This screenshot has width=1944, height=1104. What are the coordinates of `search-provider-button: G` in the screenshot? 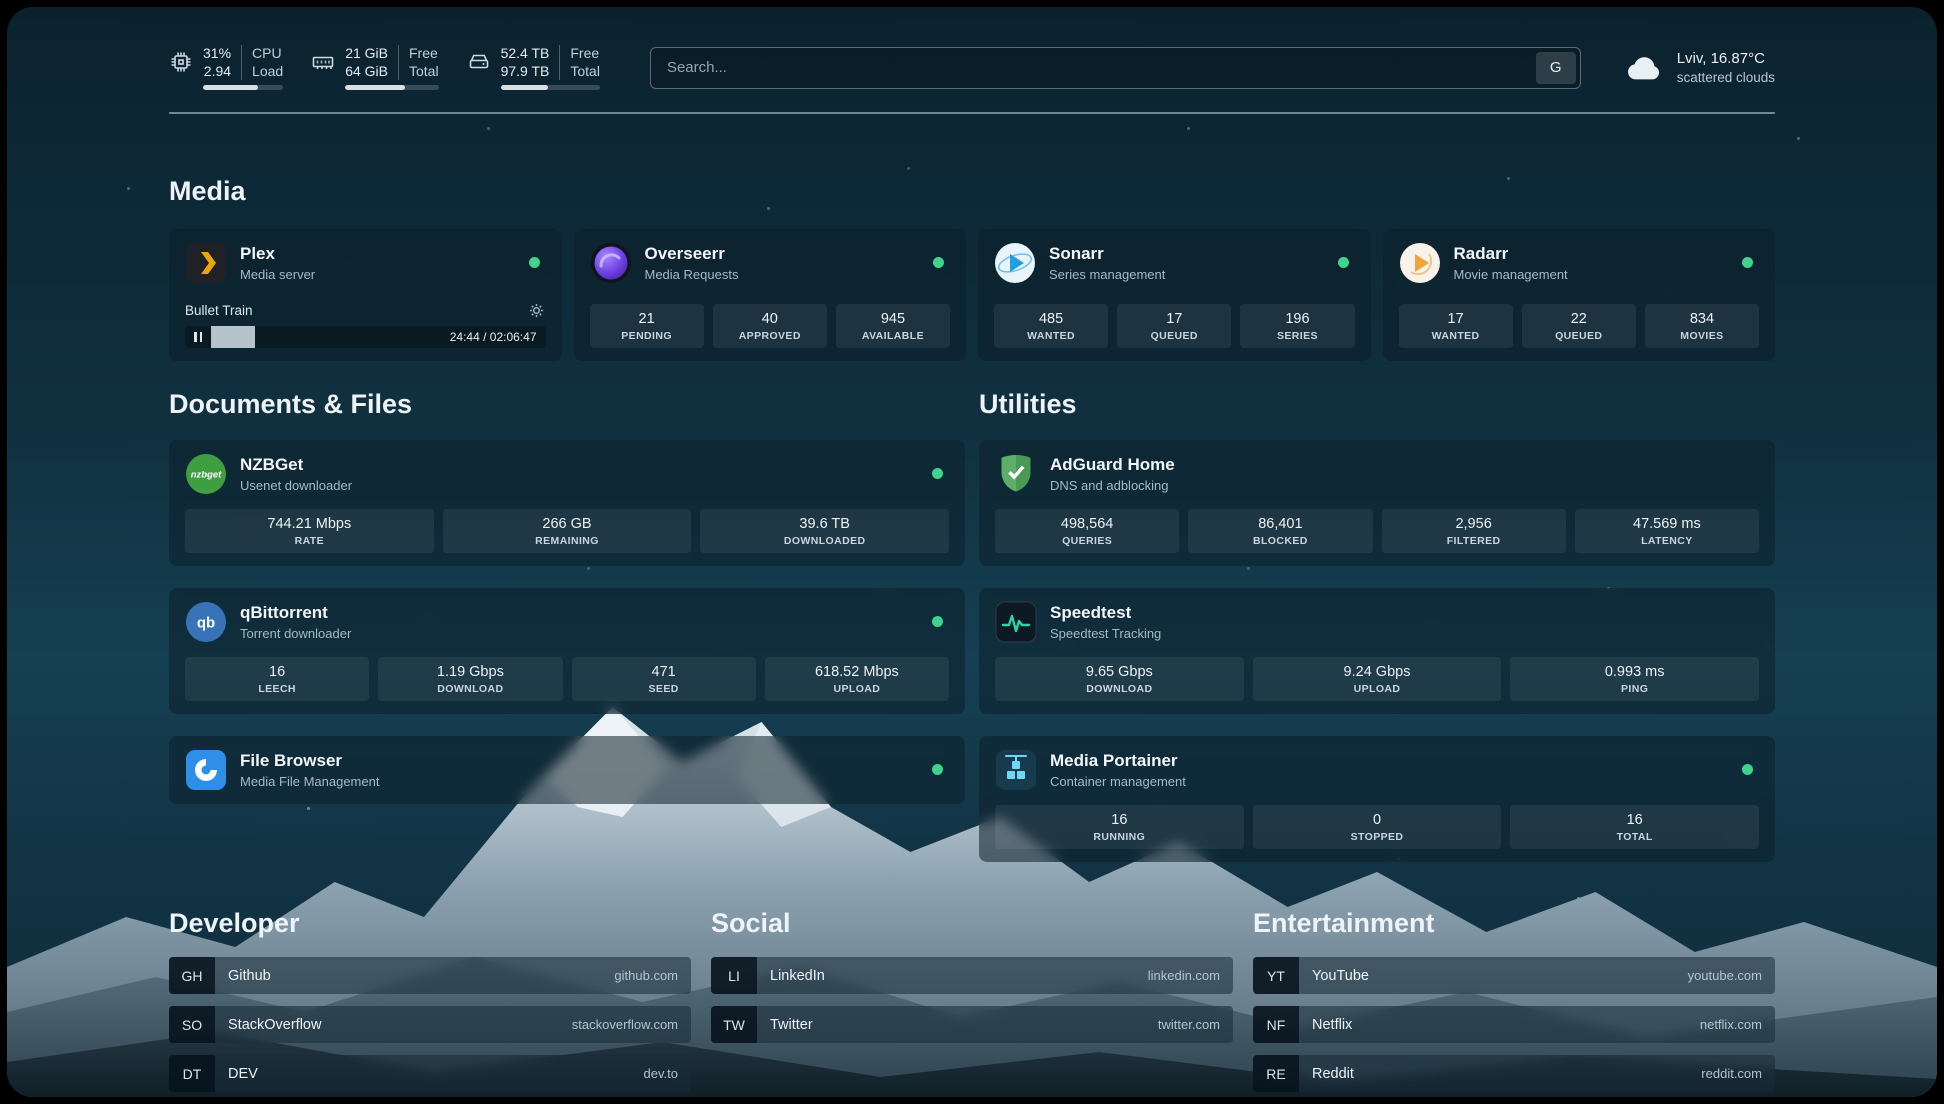 It's located at (1555, 67).